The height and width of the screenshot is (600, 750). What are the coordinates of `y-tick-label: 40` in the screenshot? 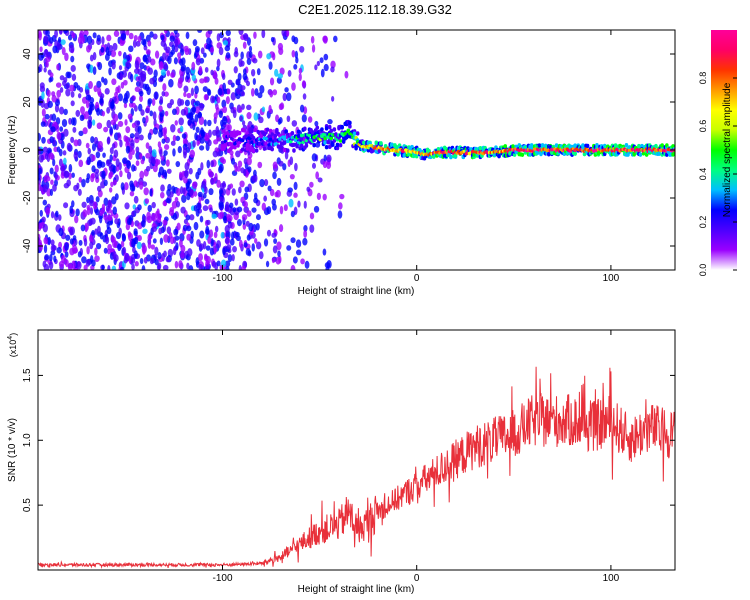 It's located at (27, 54).